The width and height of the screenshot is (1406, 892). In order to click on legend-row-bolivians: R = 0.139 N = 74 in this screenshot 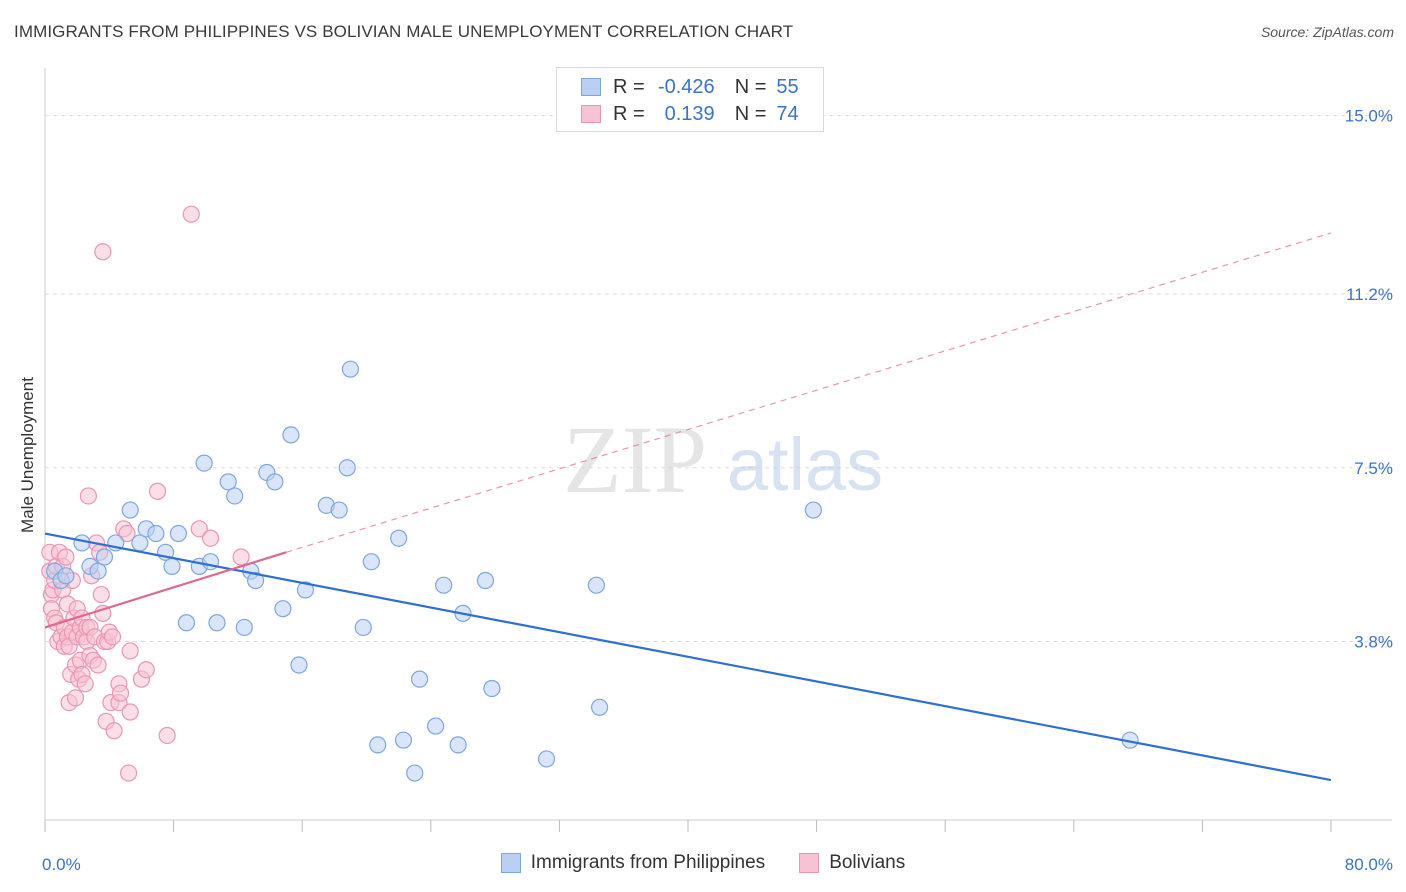, I will do `click(690, 114)`.